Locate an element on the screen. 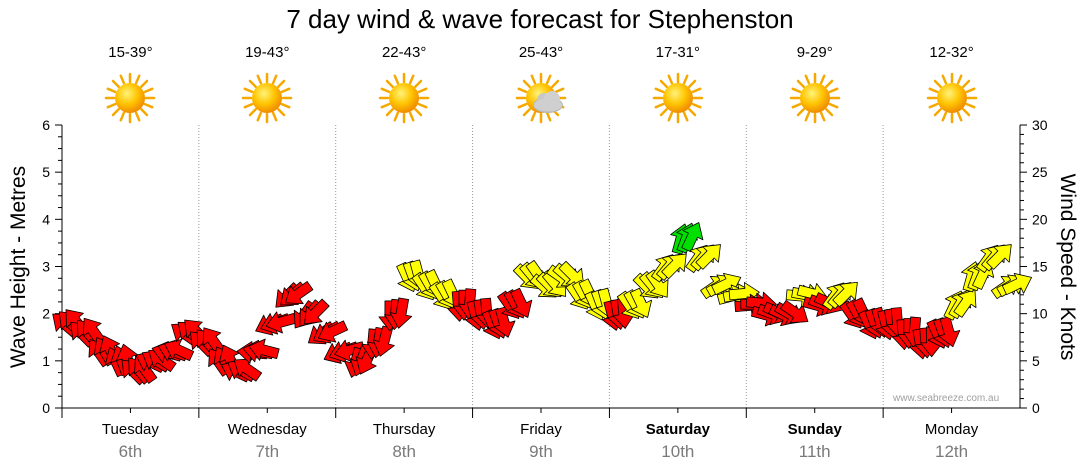  day-date-label: 10th is located at coordinates (678, 451).